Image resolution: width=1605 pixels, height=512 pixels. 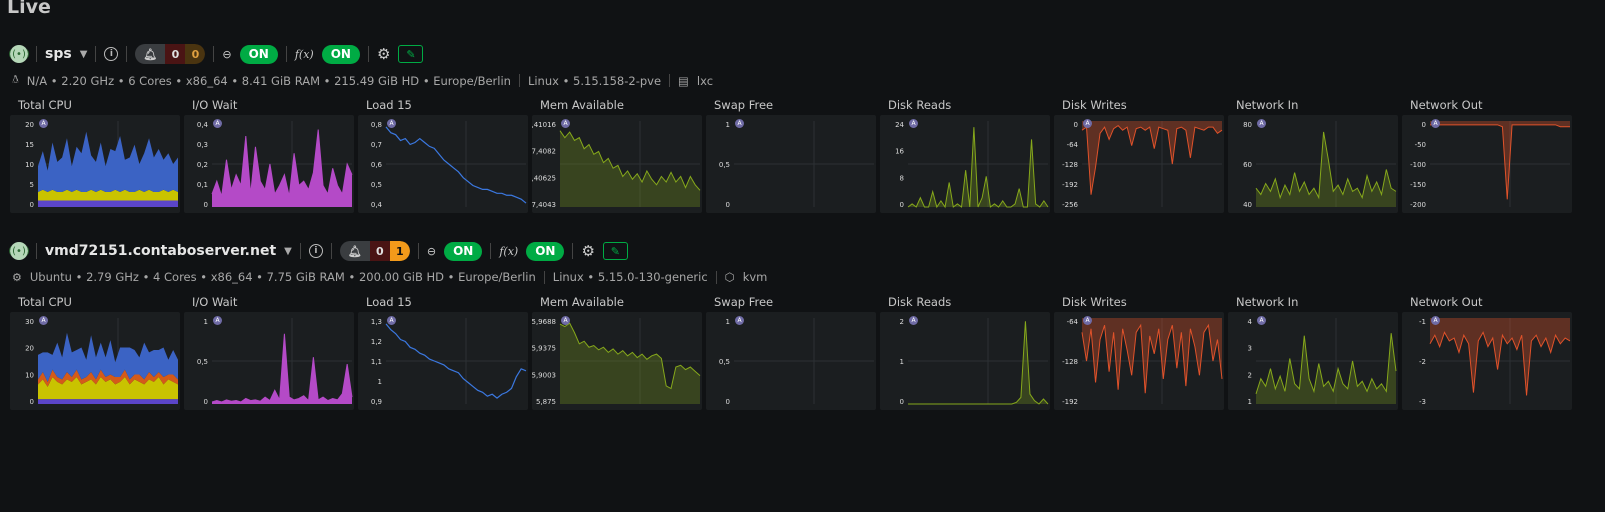 What do you see at coordinates (796, 362) in the screenshot?
I see `chart-svg: 10,50` at bounding box center [796, 362].